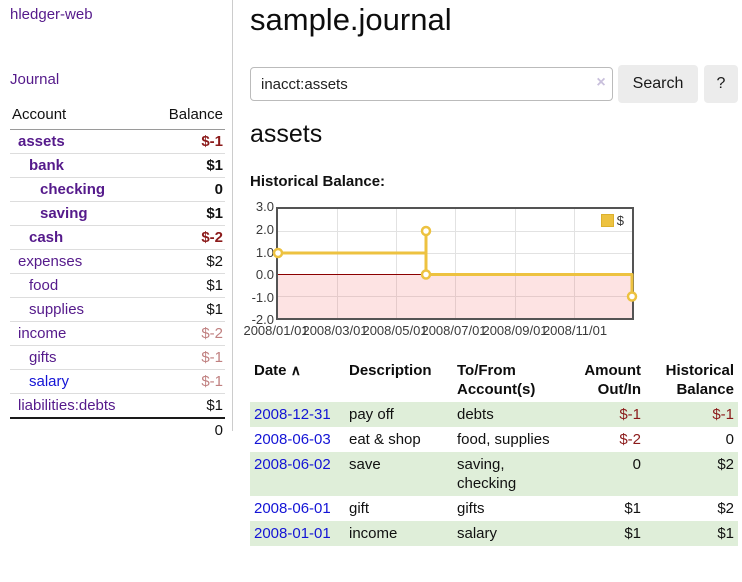  I want to click on account-row: checking 0, so click(117, 189).